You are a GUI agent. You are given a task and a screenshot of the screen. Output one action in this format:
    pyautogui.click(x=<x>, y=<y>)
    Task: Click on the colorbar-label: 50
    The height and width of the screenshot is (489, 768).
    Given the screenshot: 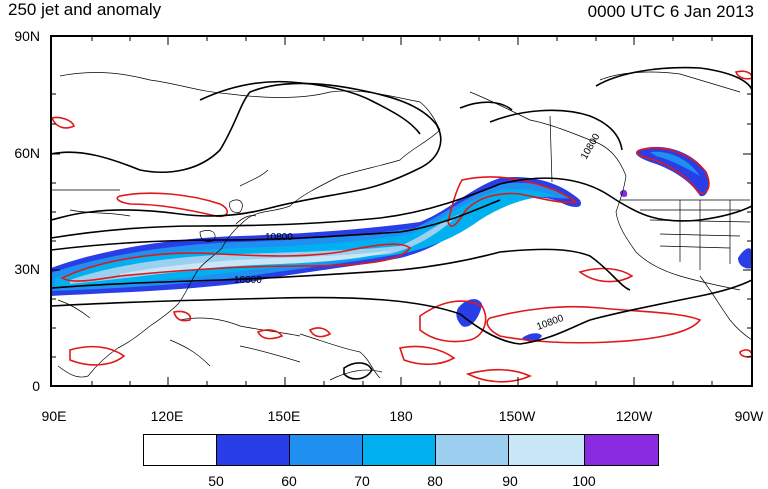 What is the action you would take?
    pyautogui.click(x=216, y=481)
    